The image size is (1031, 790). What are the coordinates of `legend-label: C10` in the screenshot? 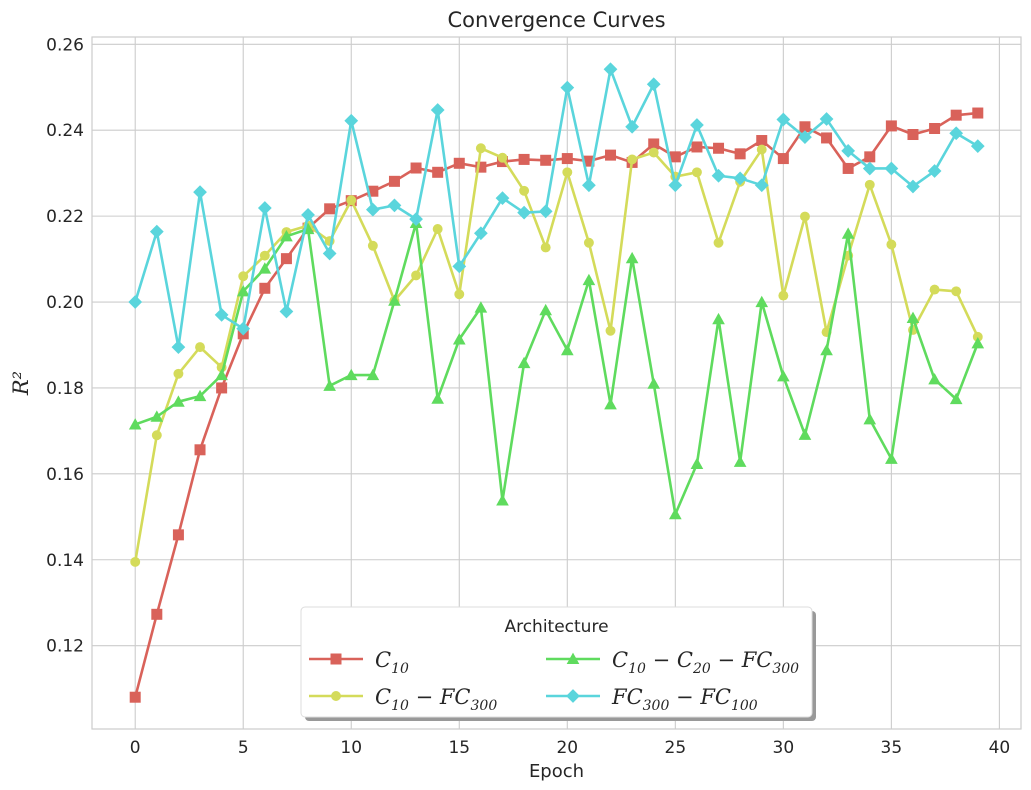 It's located at (392, 662).